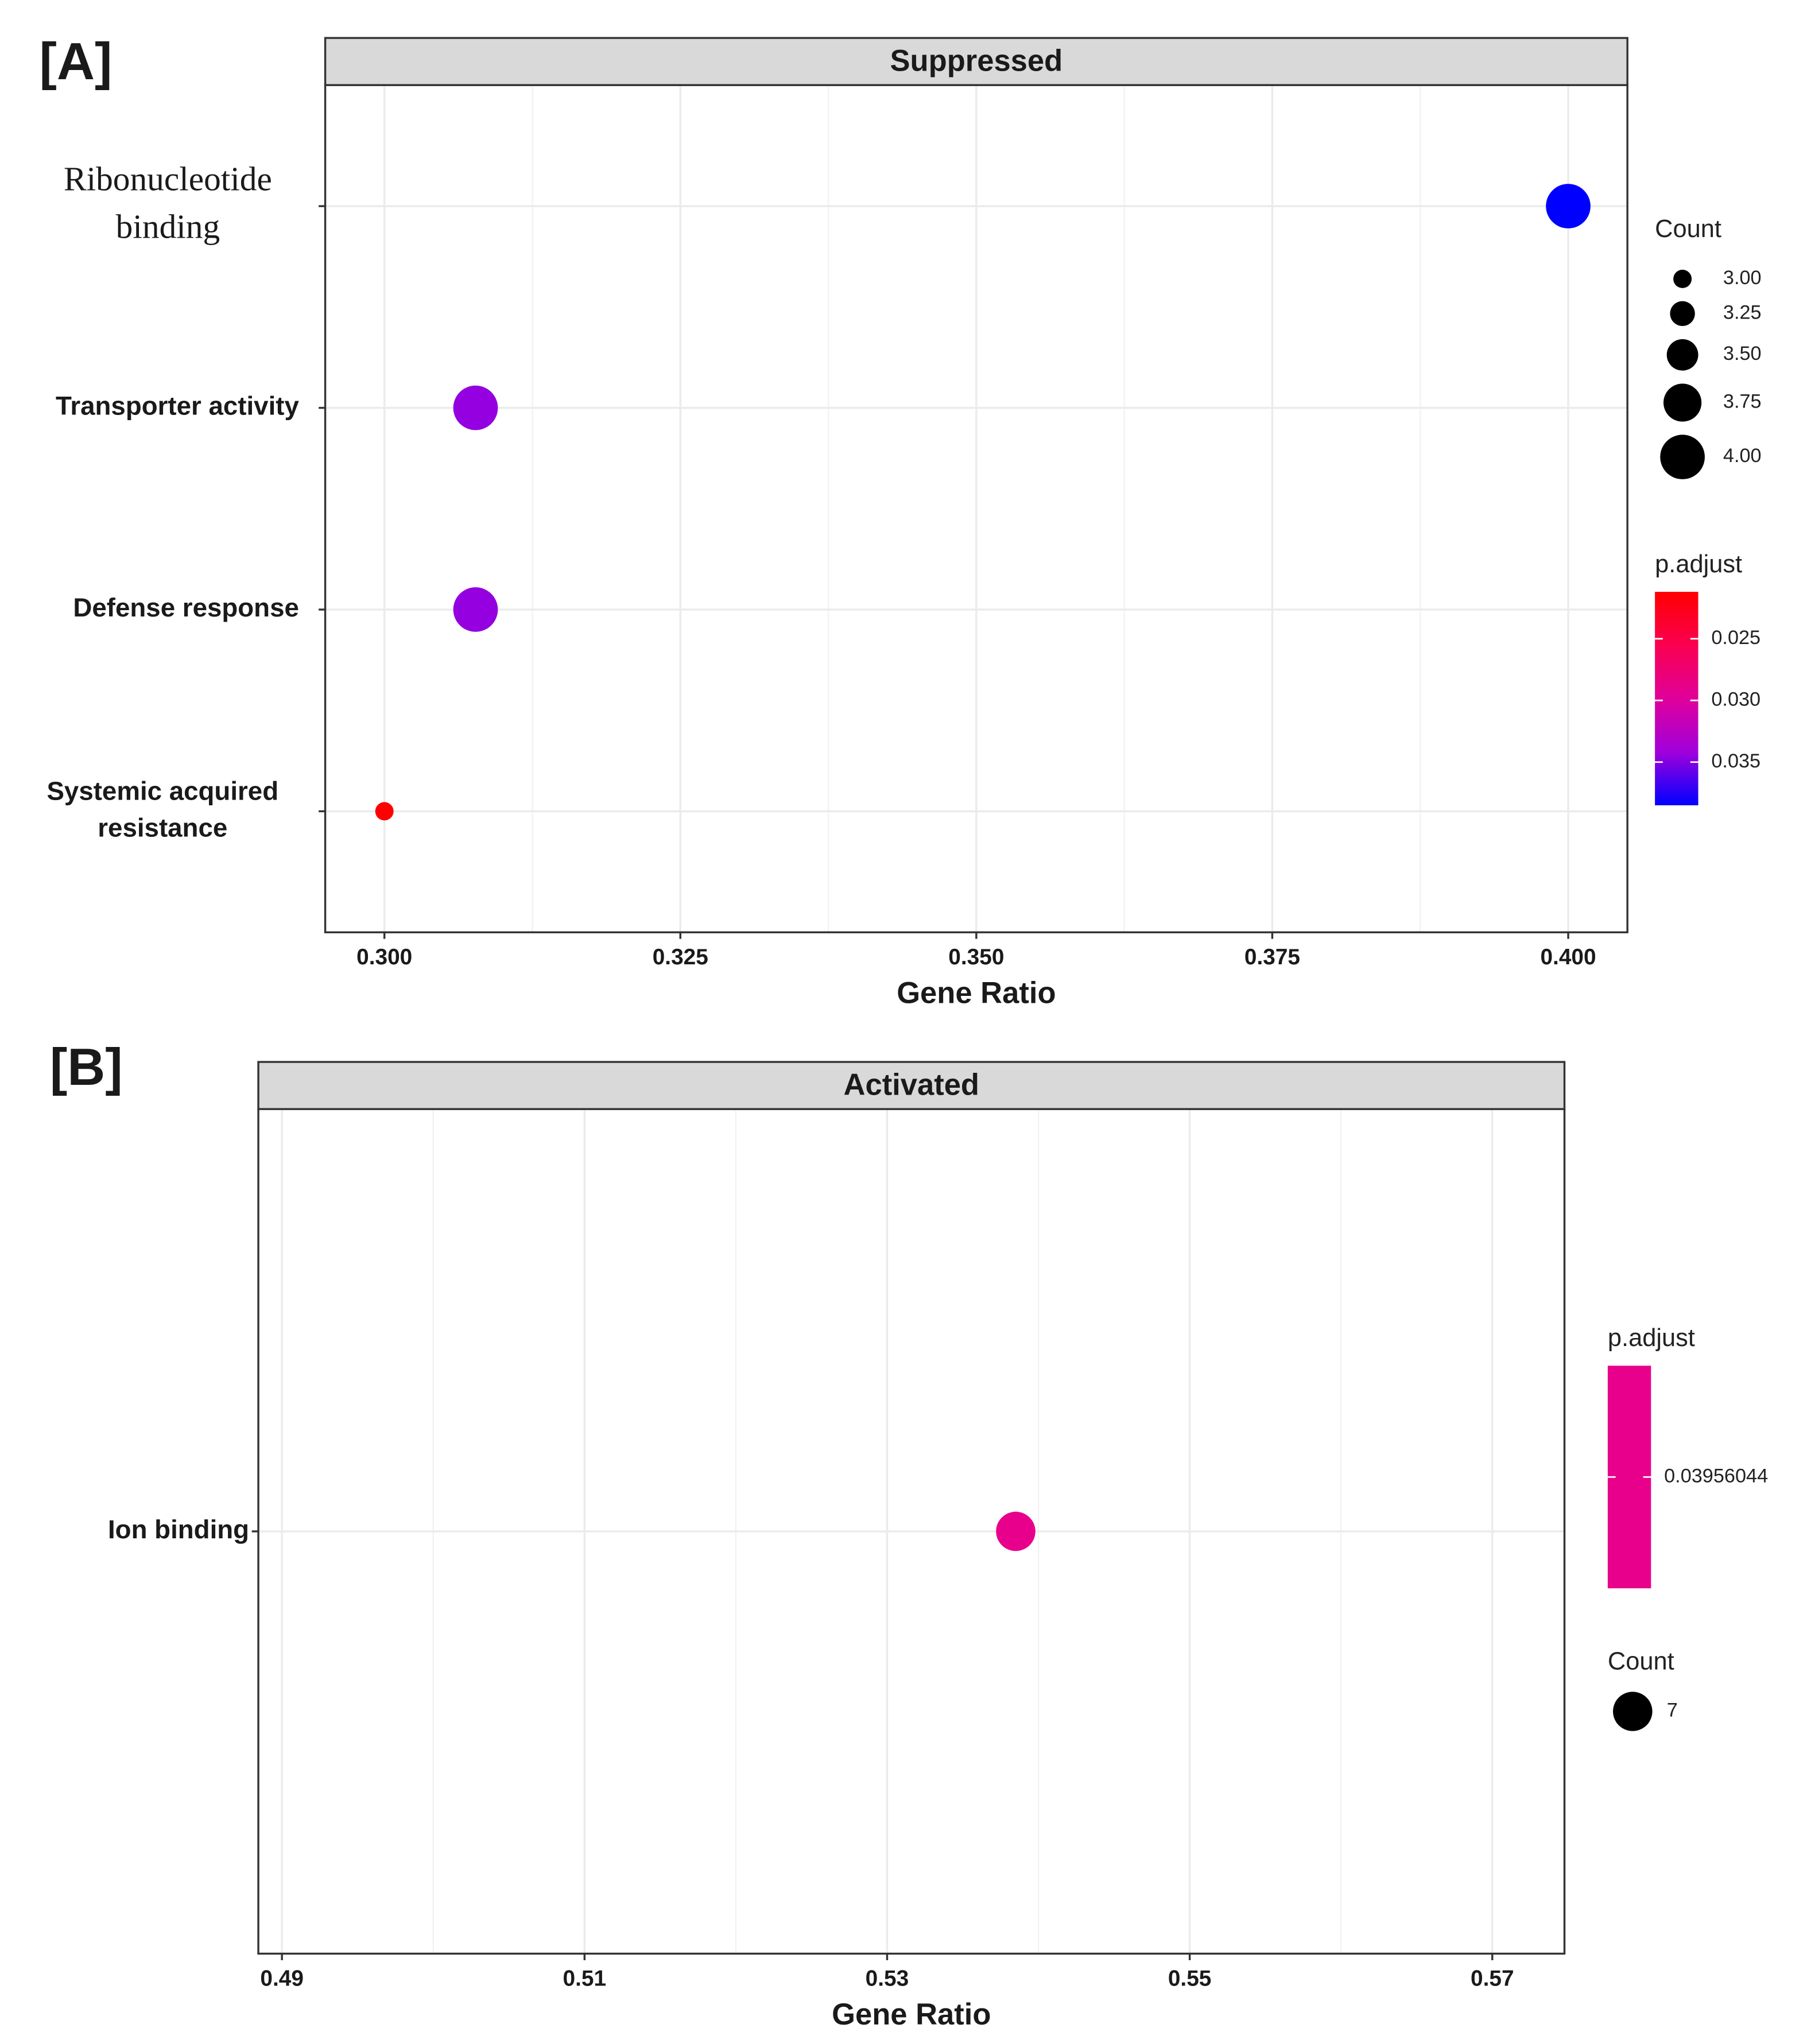 The image size is (1811, 2044). I want to click on legend-label: 7, so click(1672, 1711).